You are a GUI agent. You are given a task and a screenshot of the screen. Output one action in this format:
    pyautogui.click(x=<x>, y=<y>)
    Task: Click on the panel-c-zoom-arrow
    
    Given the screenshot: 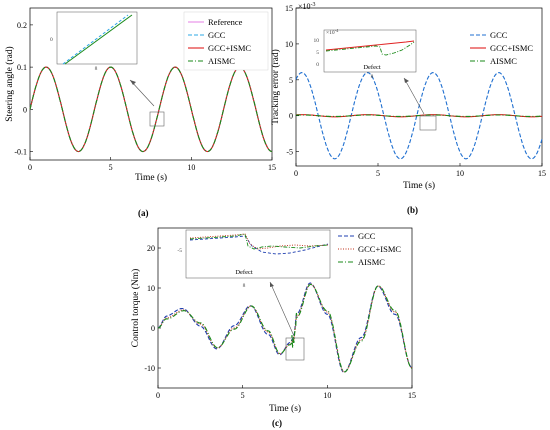 What is the action you would take?
    pyautogui.click(x=282, y=309)
    